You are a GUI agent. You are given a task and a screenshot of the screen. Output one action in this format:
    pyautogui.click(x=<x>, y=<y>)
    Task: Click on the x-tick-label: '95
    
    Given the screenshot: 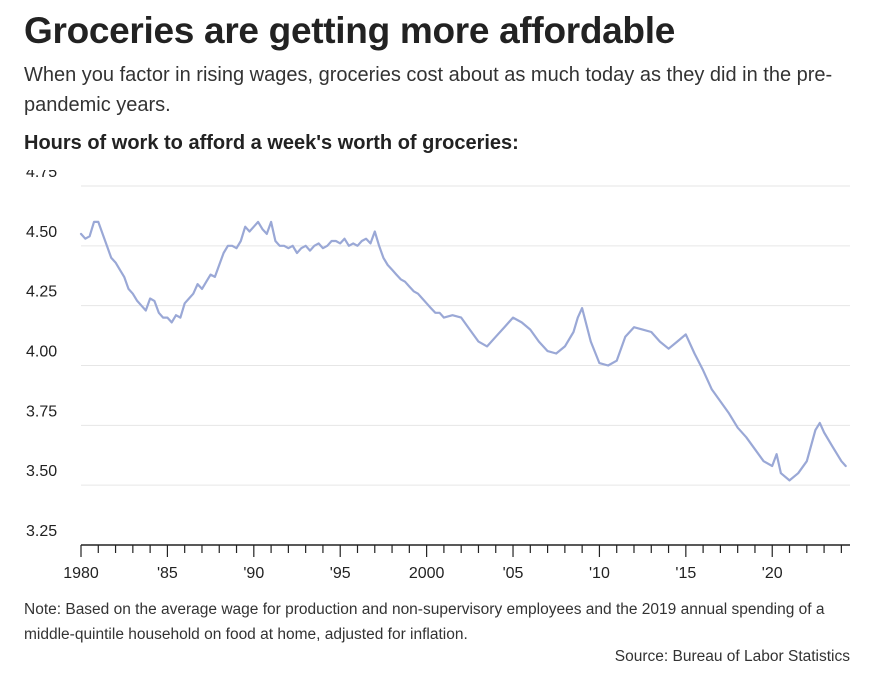 What is the action you would take?
    pyautogui.click(x=340, y=573)
    